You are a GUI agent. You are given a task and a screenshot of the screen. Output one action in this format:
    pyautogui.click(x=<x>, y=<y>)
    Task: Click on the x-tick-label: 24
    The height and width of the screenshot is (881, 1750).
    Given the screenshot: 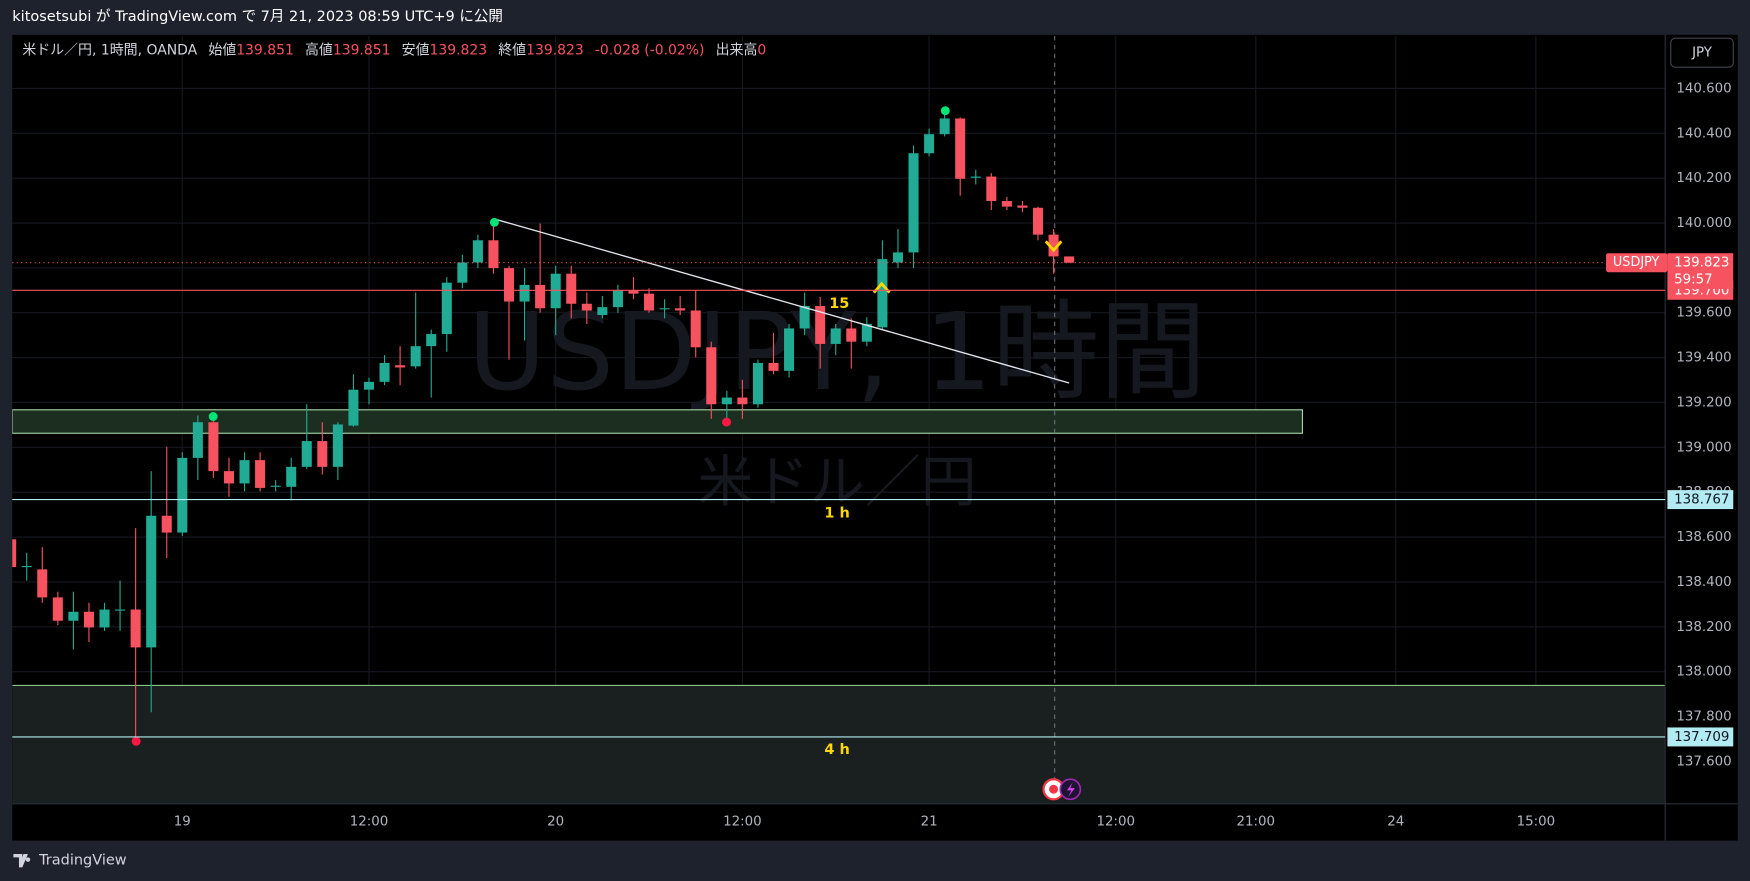 What is the action you would take?
    pyautogui.click(x=1395, y=822)
    